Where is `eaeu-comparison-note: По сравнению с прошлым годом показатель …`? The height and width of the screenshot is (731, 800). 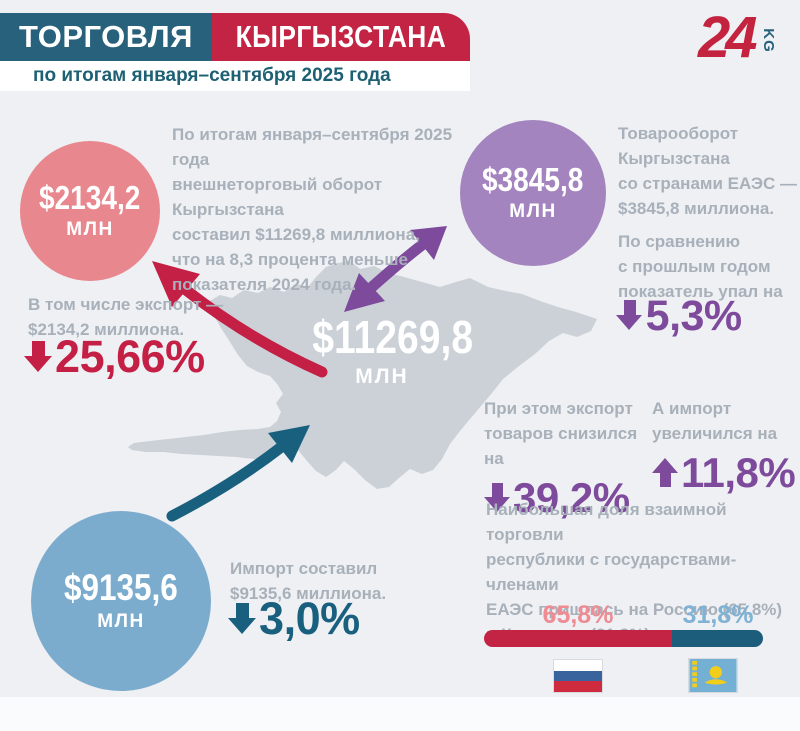 eaeu-comparison-note: По сравнению с прошлым годом показатель … is located at coordinates (700, 266).